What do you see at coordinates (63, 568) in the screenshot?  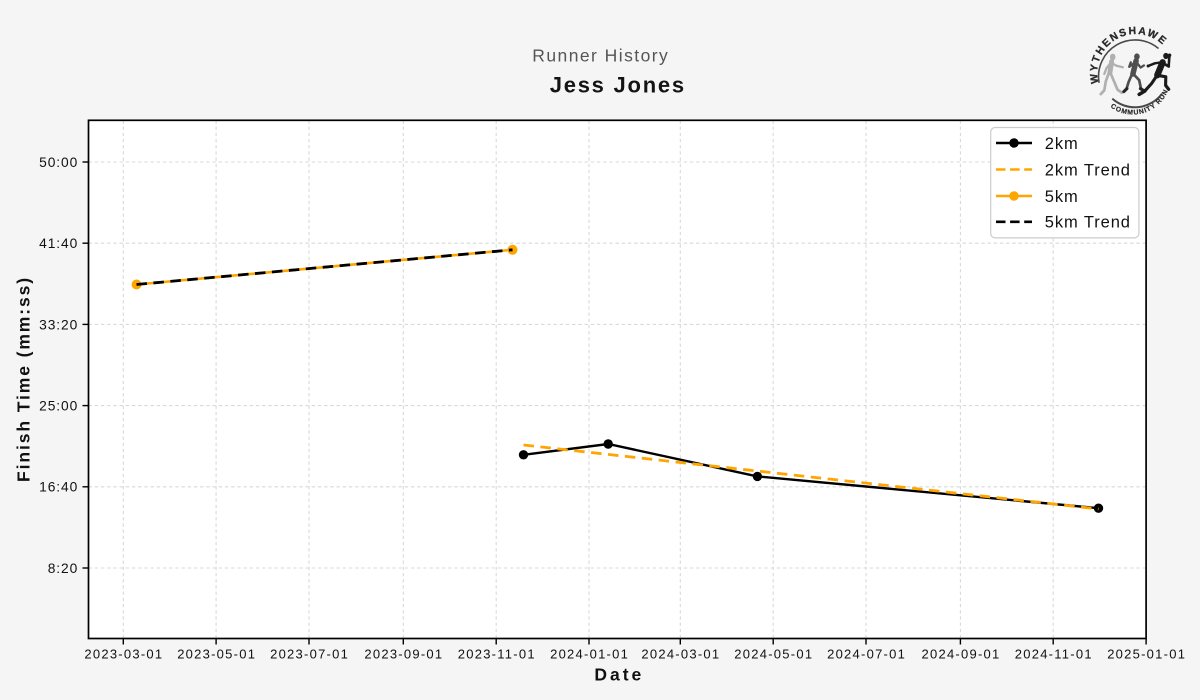 I see `svg-text: 8:20` at bounding box center [63, 568].